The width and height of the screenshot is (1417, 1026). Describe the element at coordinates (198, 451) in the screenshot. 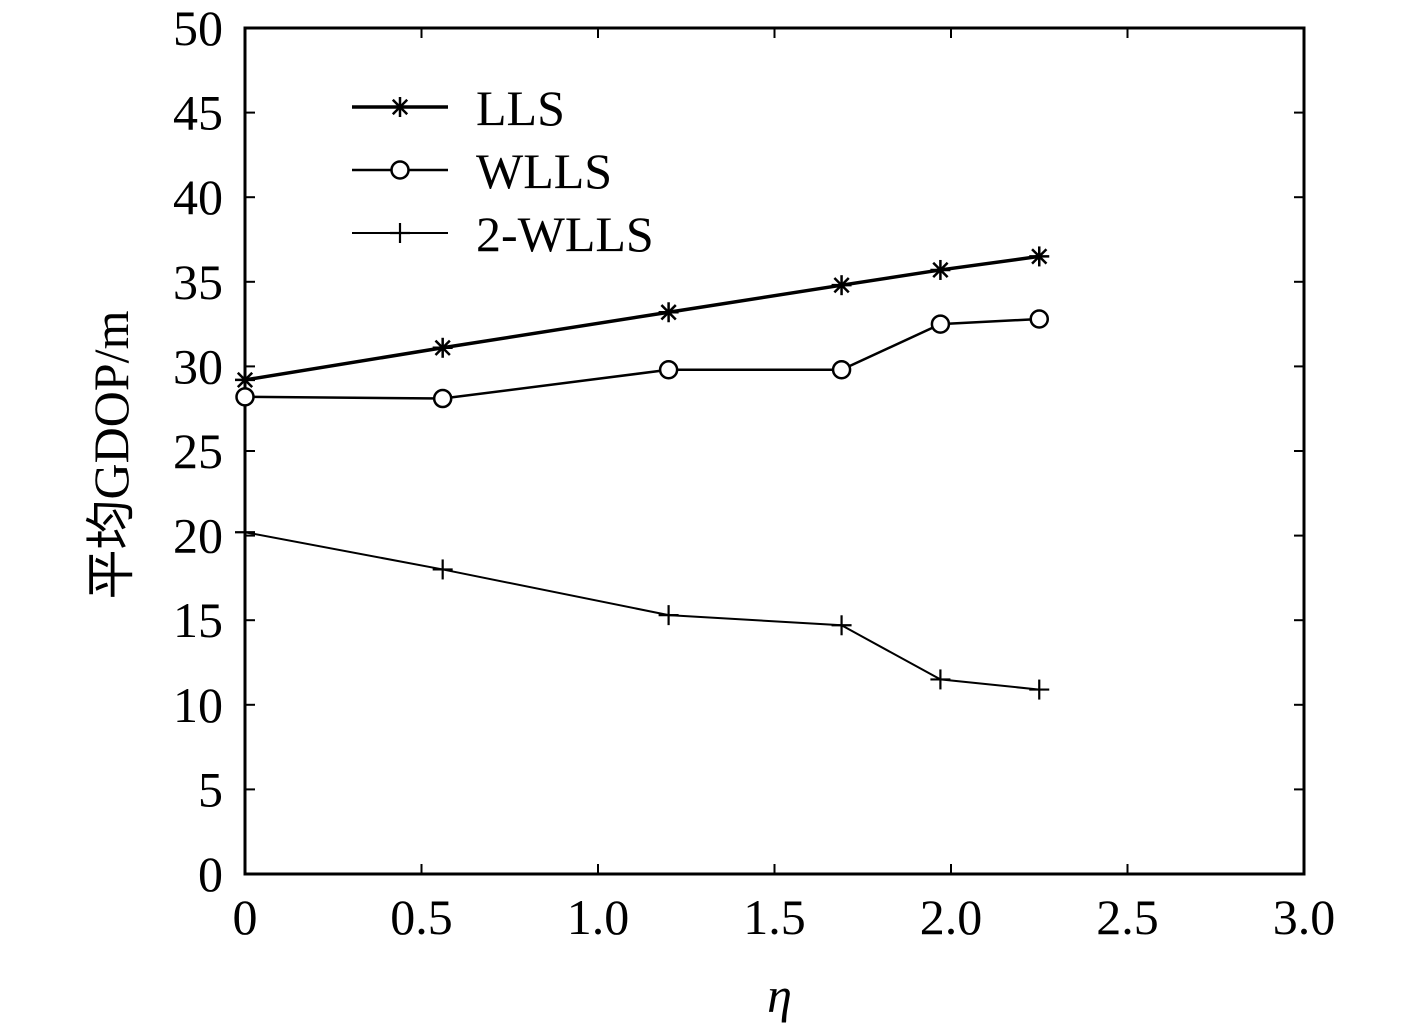

I see `y-tick-label: 25` at that location.